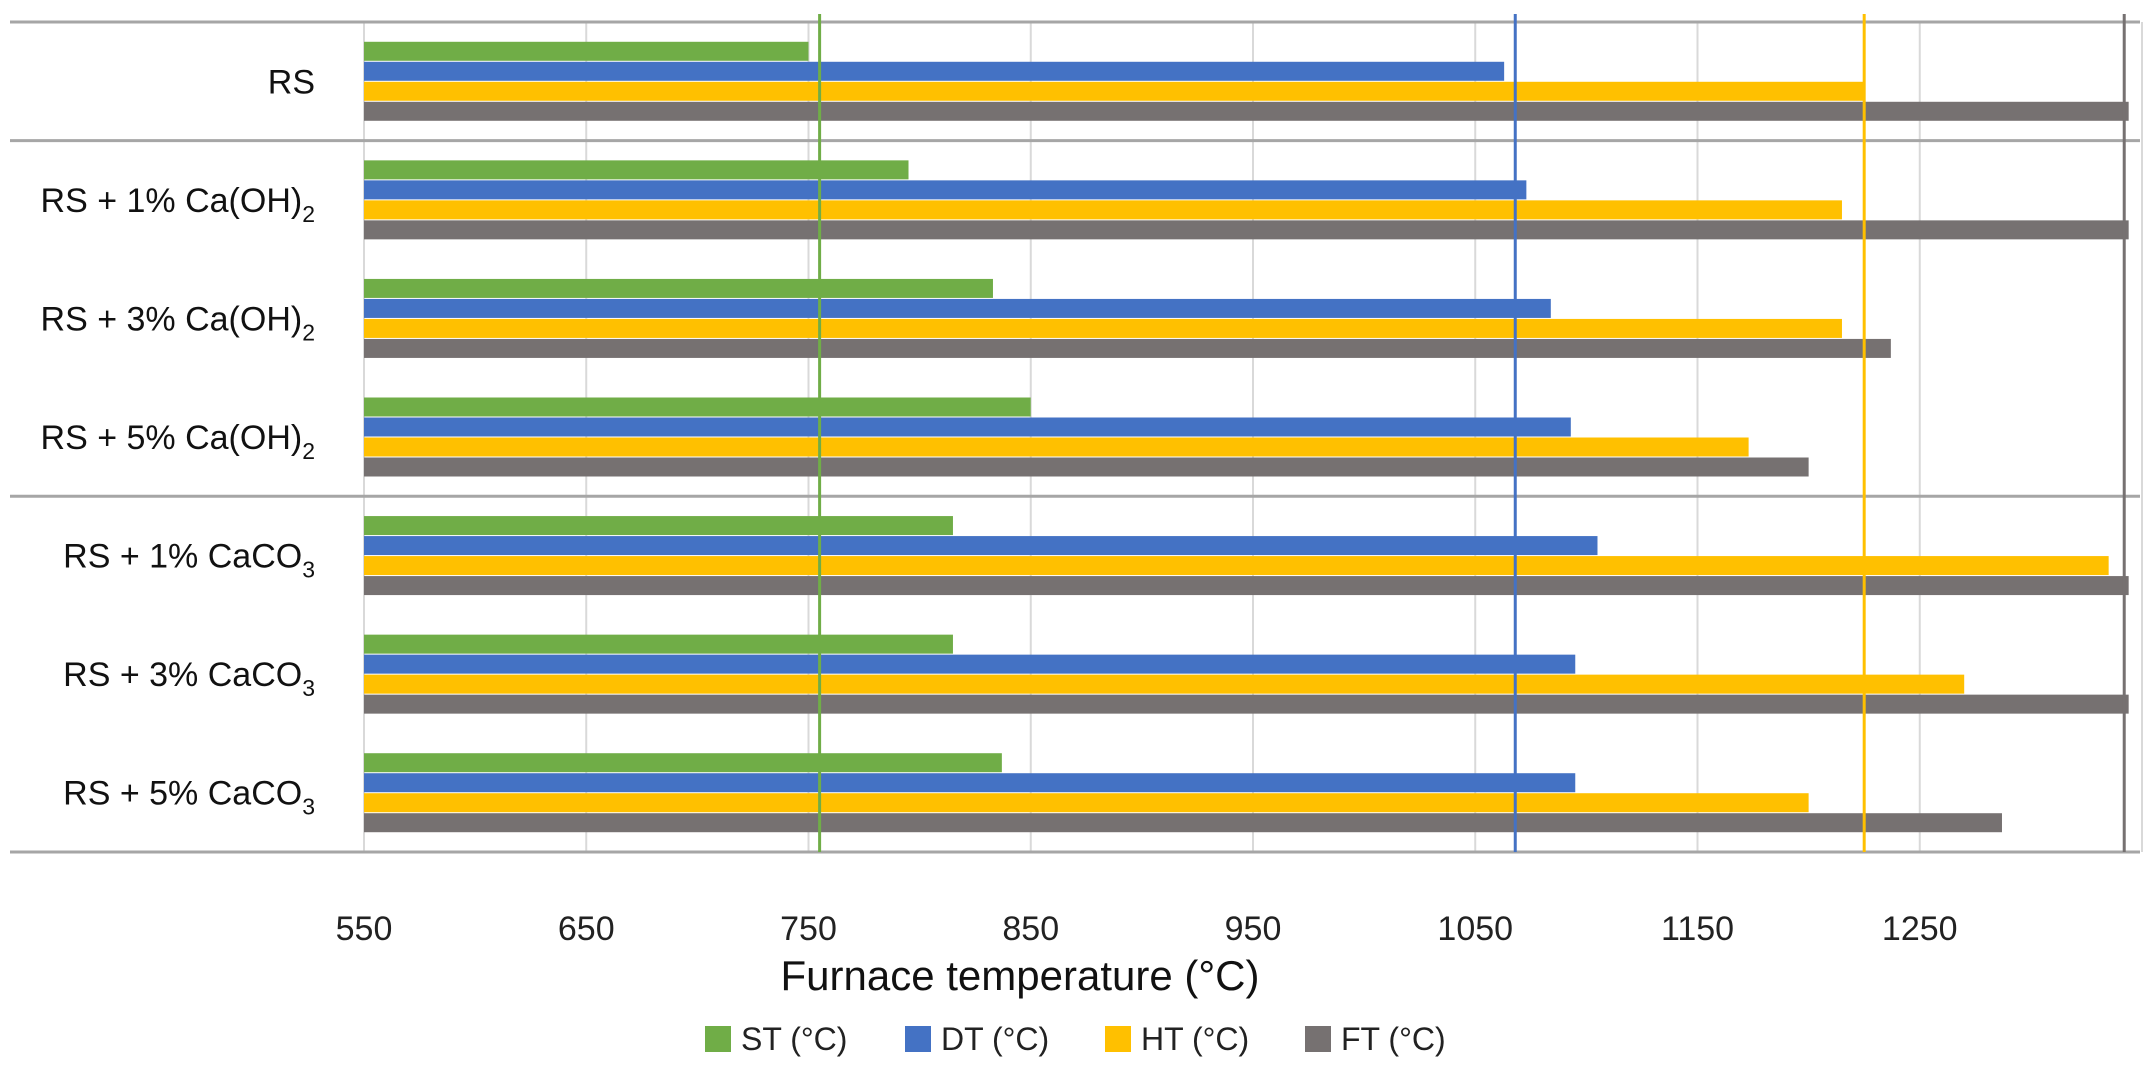 The image size is (2151, 1083). I want to click on legend-label-ft: FT (°C), so click(1393, 1039).